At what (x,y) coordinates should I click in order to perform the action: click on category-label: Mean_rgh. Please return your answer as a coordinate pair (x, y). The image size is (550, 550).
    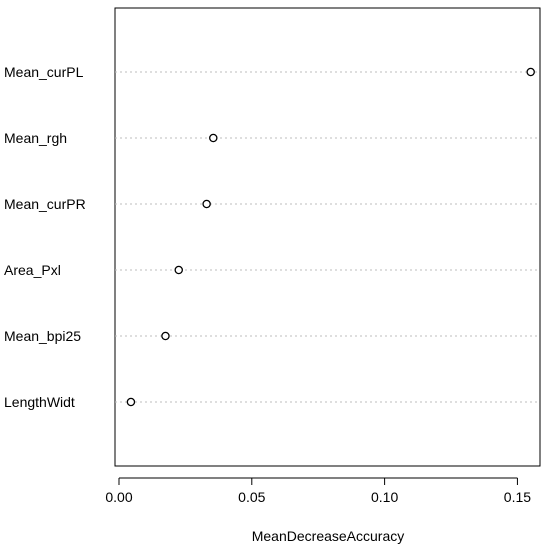
    Looking at the image, I should click on (35, 138).